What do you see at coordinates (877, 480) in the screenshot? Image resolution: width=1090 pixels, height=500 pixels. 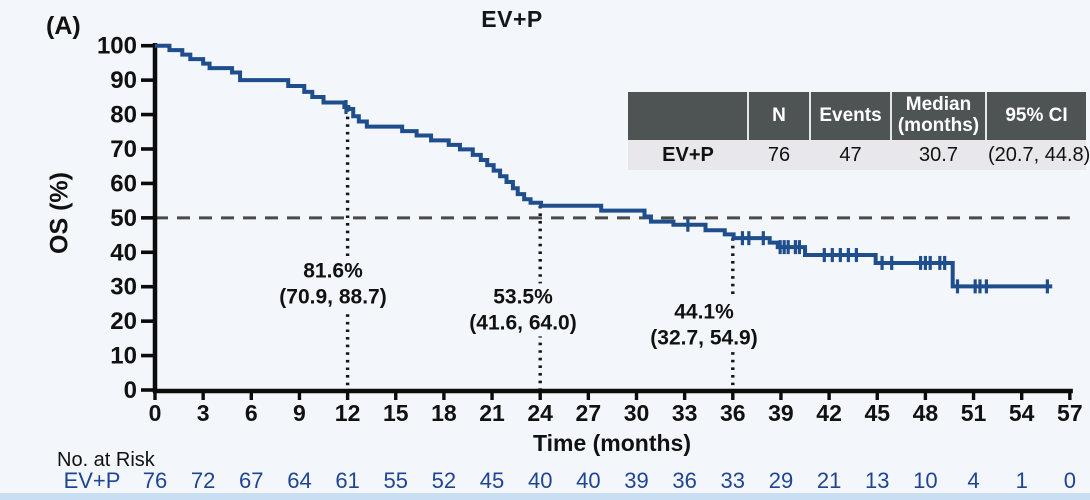 I see `risk-value: 13` at bounding box center [877, 480].